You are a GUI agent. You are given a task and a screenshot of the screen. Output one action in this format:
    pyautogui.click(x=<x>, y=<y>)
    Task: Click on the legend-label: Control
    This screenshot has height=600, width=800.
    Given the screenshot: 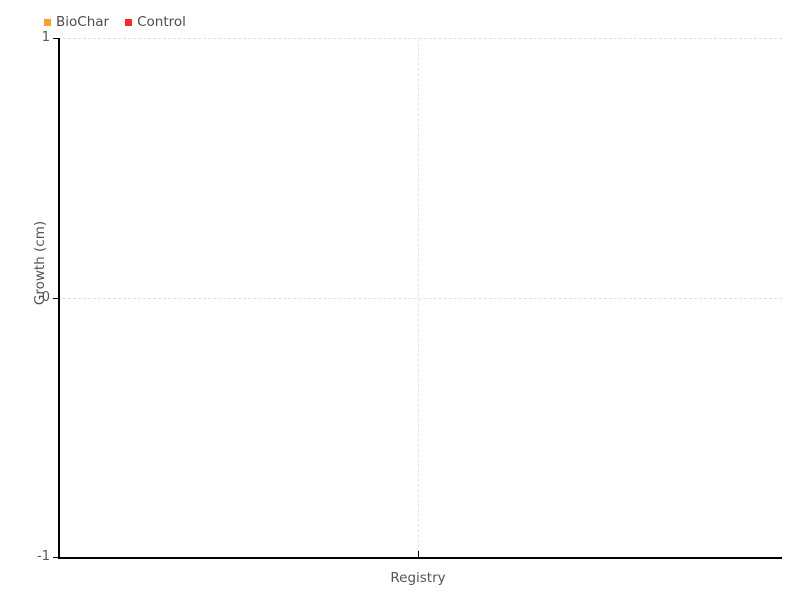 What is the action you would take?
    pyautogui.click(x=161, y=22)
    